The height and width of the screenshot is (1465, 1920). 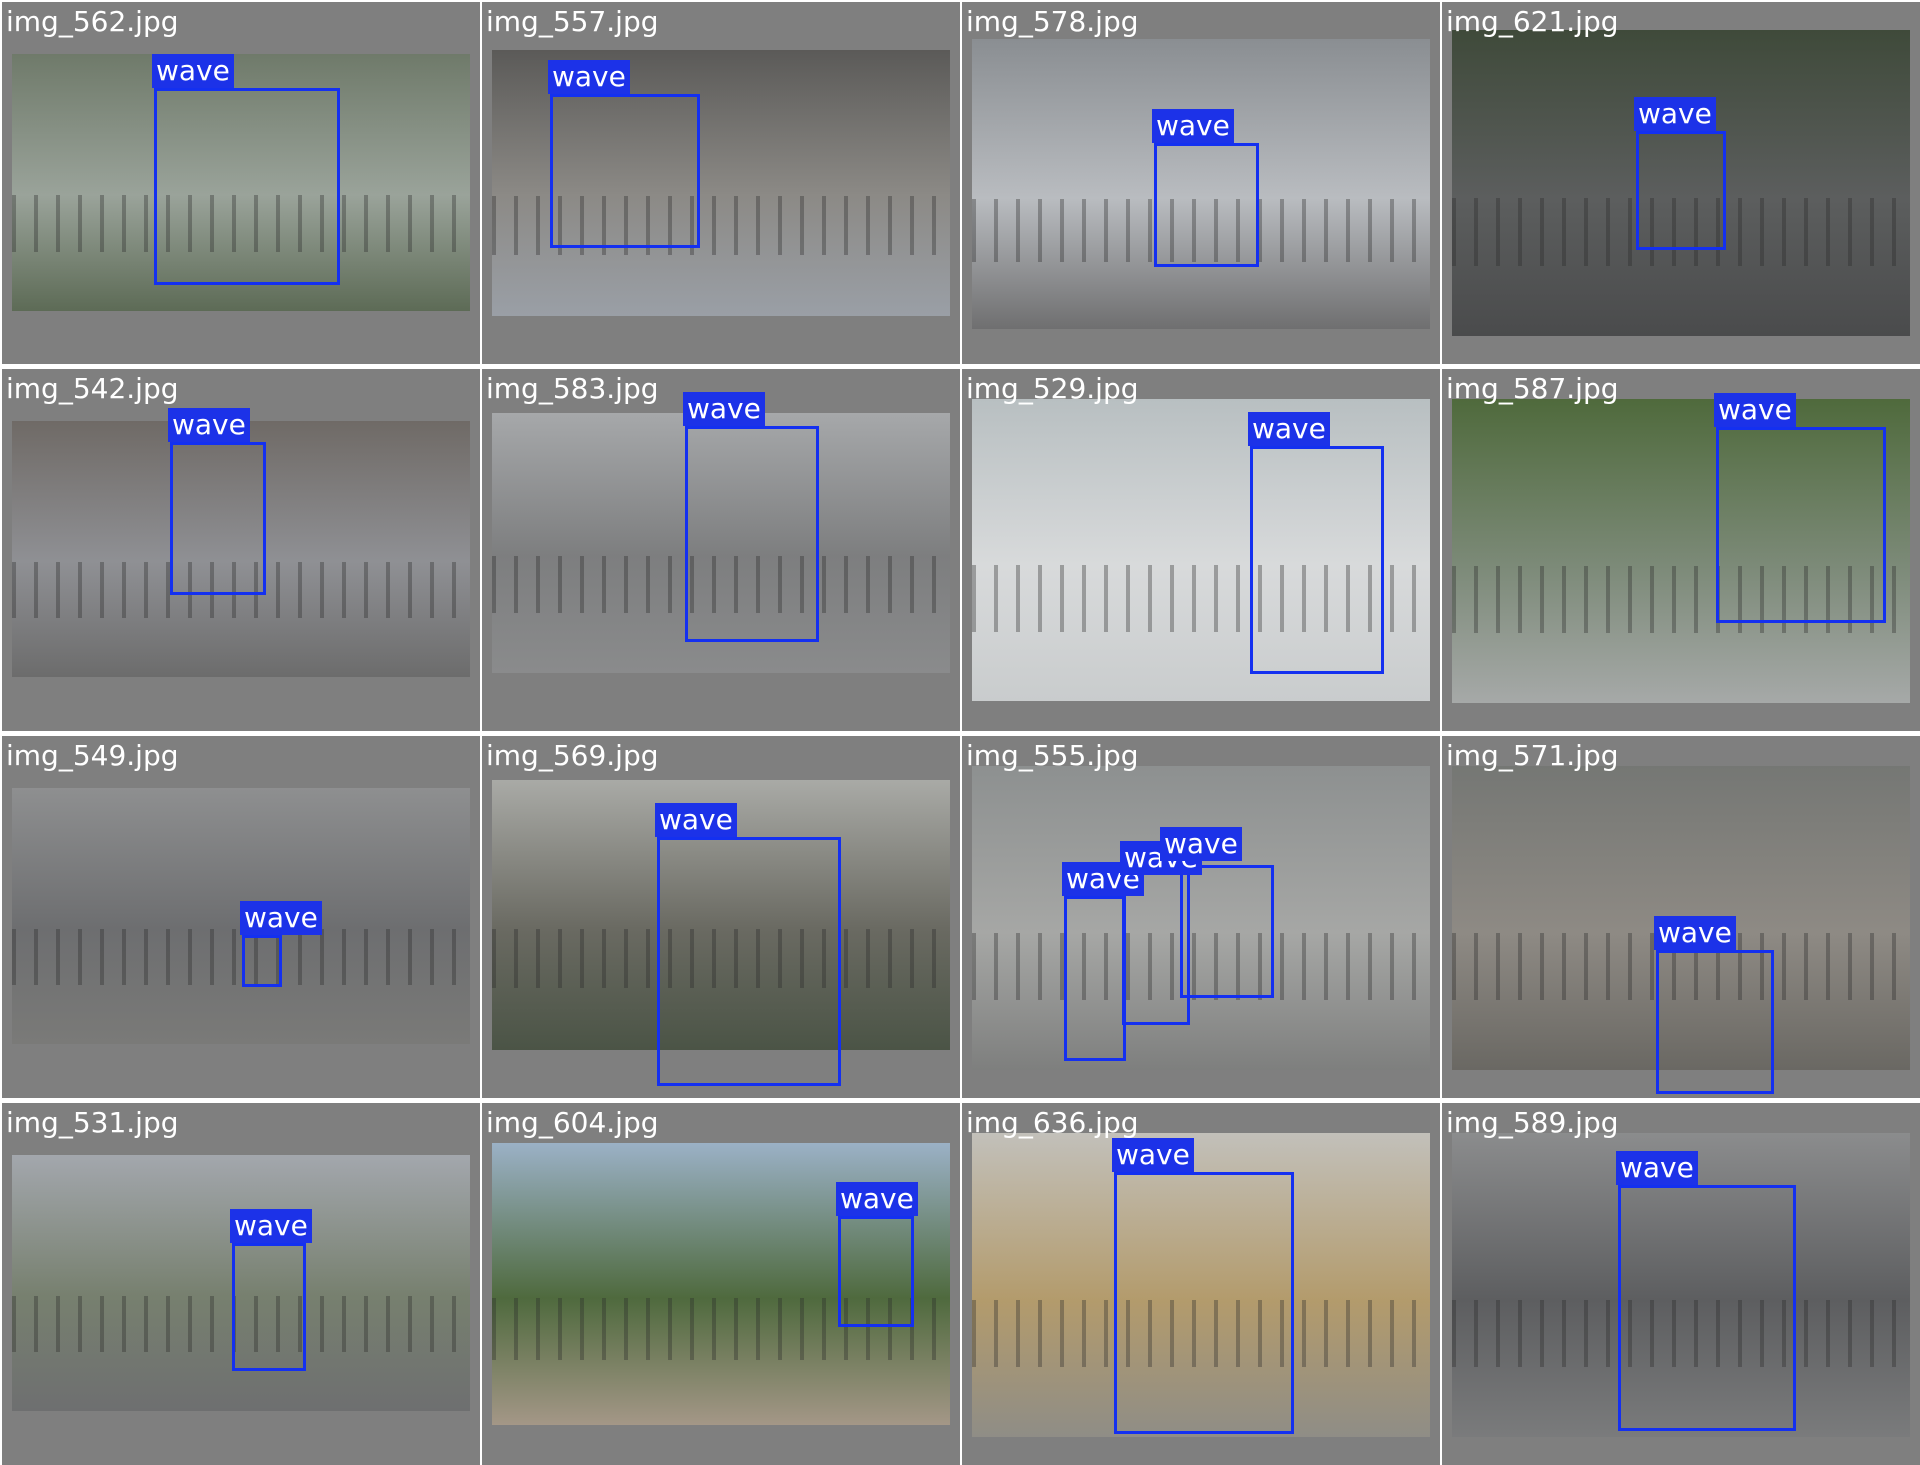 I want to click on image-filename: img_589.jpg, so click(x=1532, y=1122).